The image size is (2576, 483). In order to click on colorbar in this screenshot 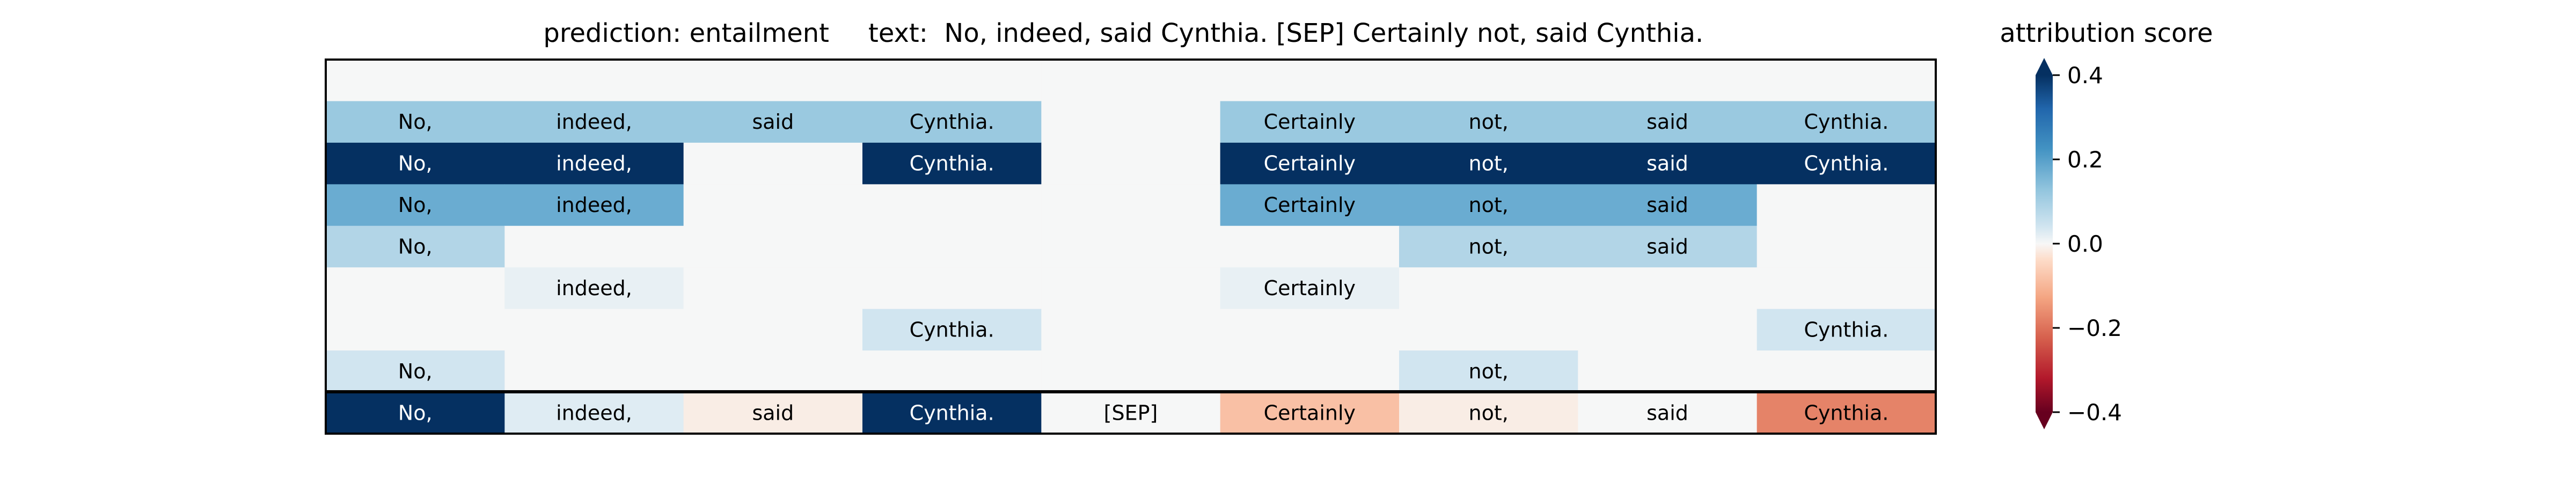, I will do `click(2044, 243)`.